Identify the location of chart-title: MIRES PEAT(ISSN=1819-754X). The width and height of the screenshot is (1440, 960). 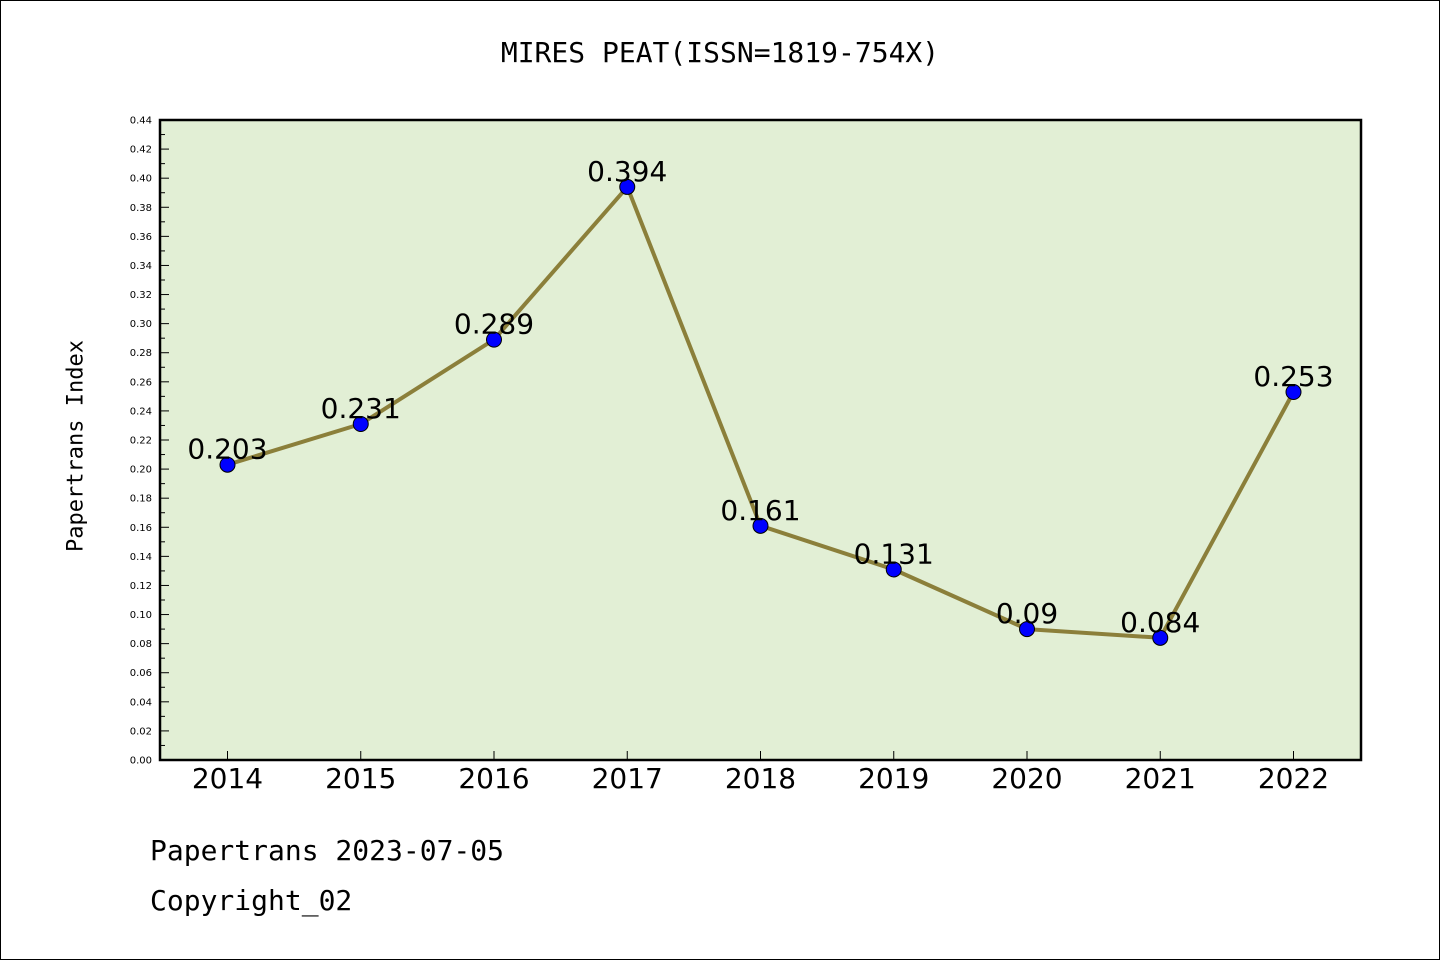
(720, 52).